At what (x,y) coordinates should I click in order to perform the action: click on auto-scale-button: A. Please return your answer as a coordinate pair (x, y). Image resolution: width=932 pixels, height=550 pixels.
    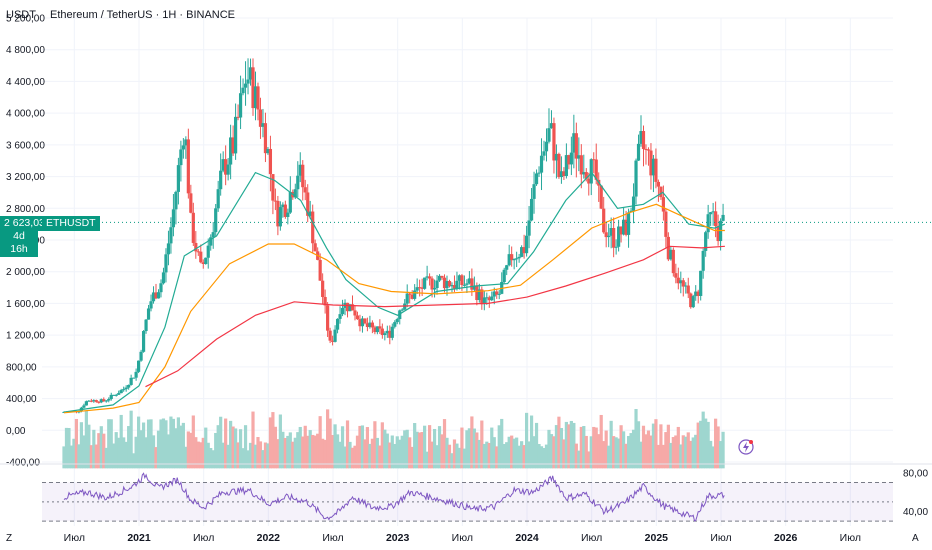
    Looking at the image, I should click on (915, 538).